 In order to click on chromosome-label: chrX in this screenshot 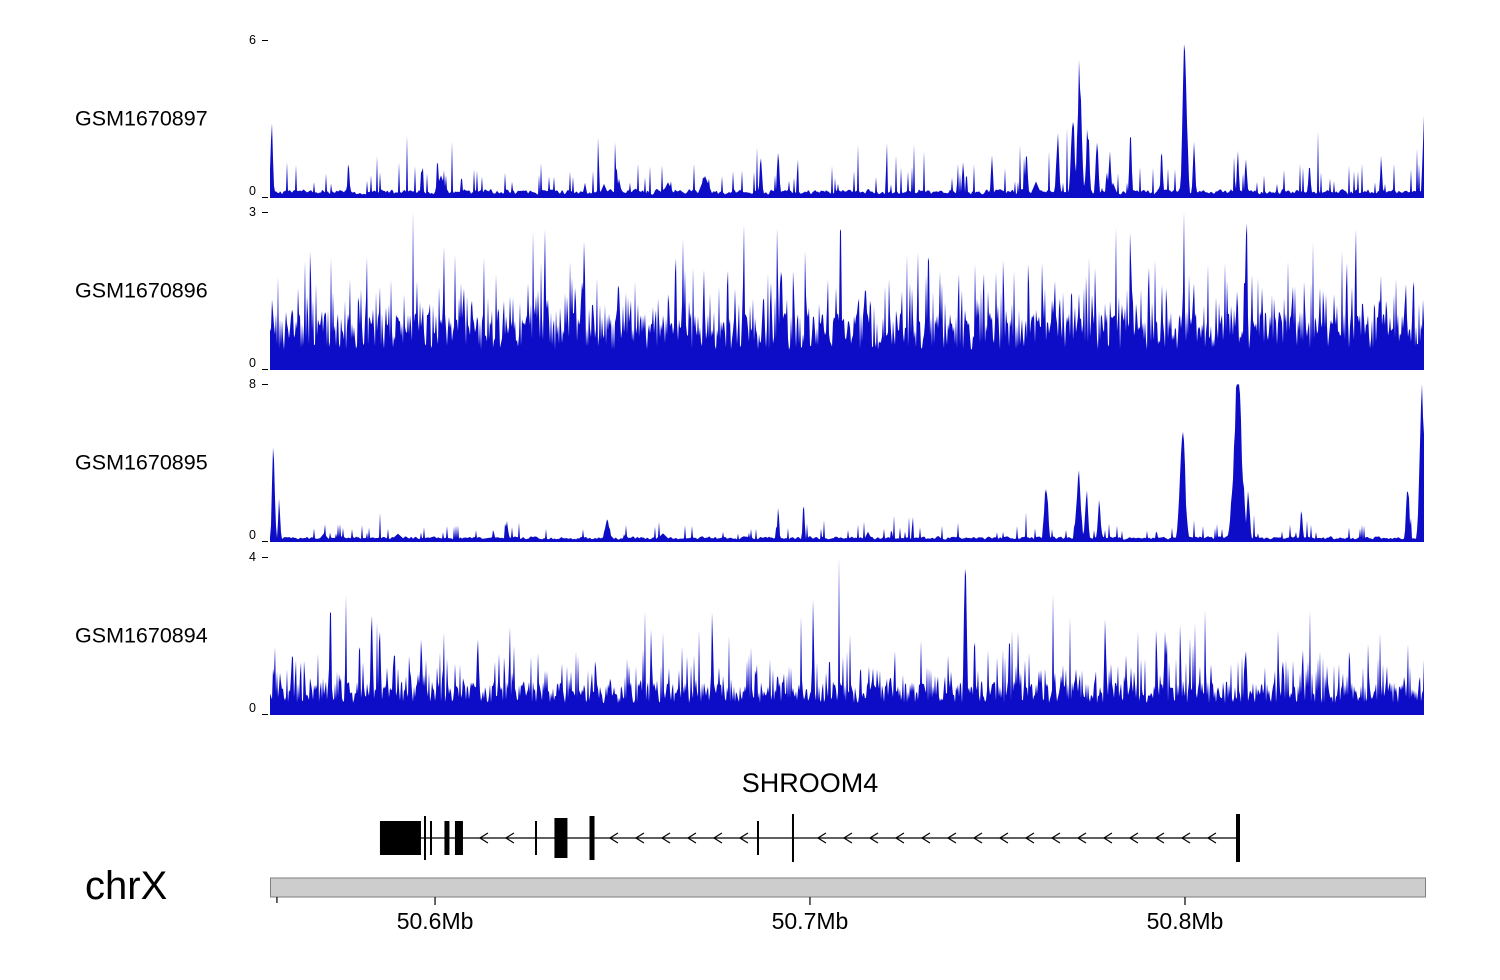, I will do `click(126, 886)`.